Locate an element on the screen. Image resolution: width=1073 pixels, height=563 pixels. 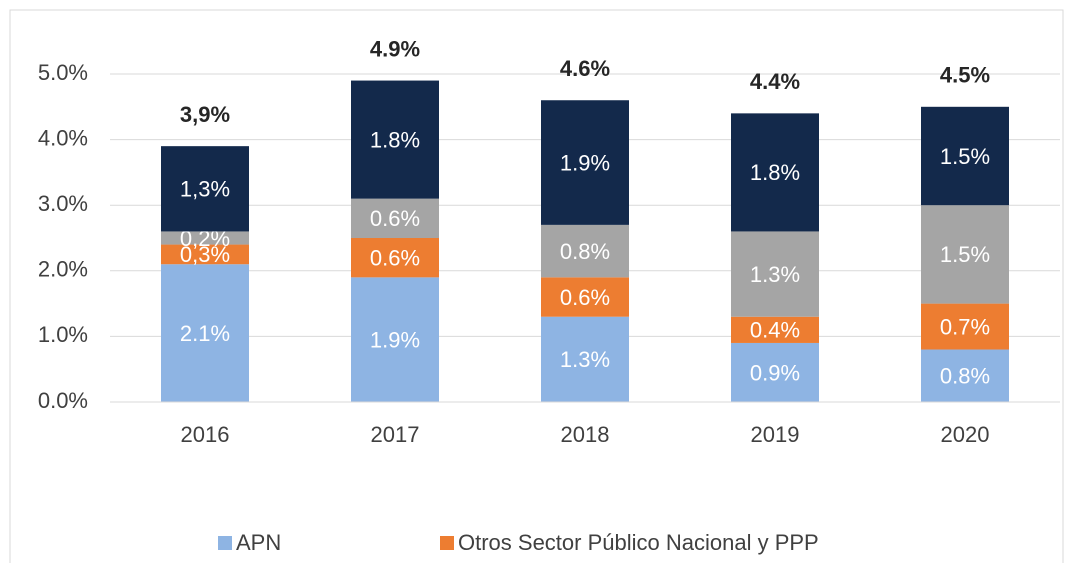
x-tick-label: 2019 is located at coordinates (775, 434).